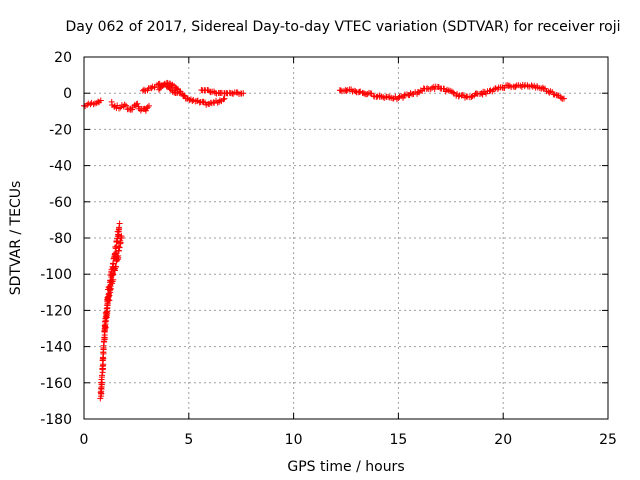  I want to click on y-tick-label: -160, so click(56, 384).